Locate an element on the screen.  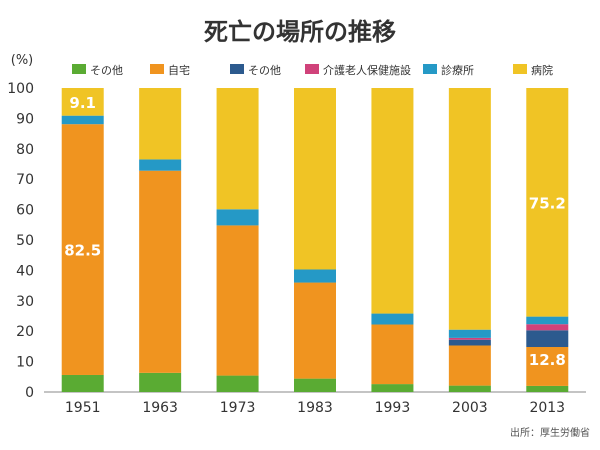
legend: その他 自宅 その他 介護老人保健施設 診療所 病院 is located at coordinates (312, 70).